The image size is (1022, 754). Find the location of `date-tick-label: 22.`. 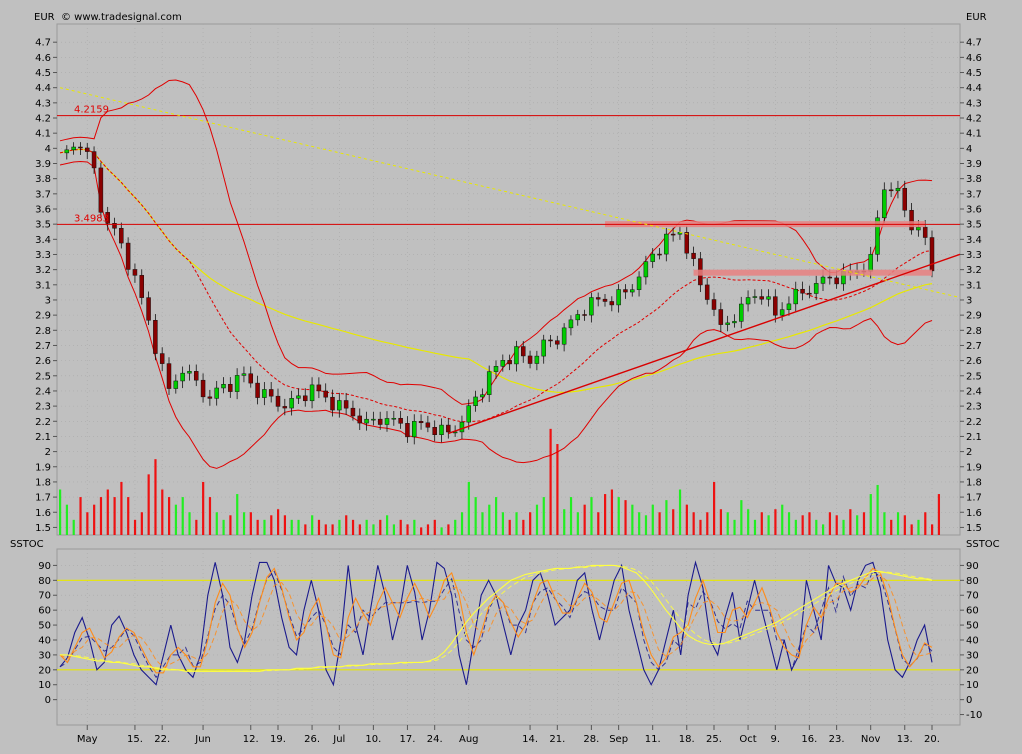

date-tick-label: 22. is located at coordinates (162, 739).